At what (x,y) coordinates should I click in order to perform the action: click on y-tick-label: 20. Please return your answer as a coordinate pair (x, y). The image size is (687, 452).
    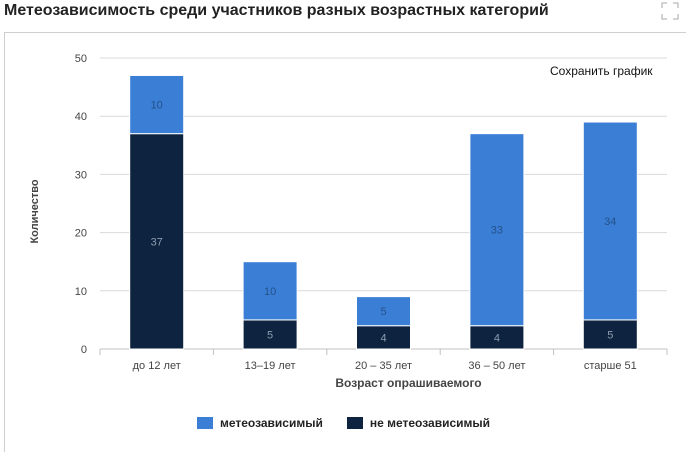
    Looking at the image, I should click on (81, 234).